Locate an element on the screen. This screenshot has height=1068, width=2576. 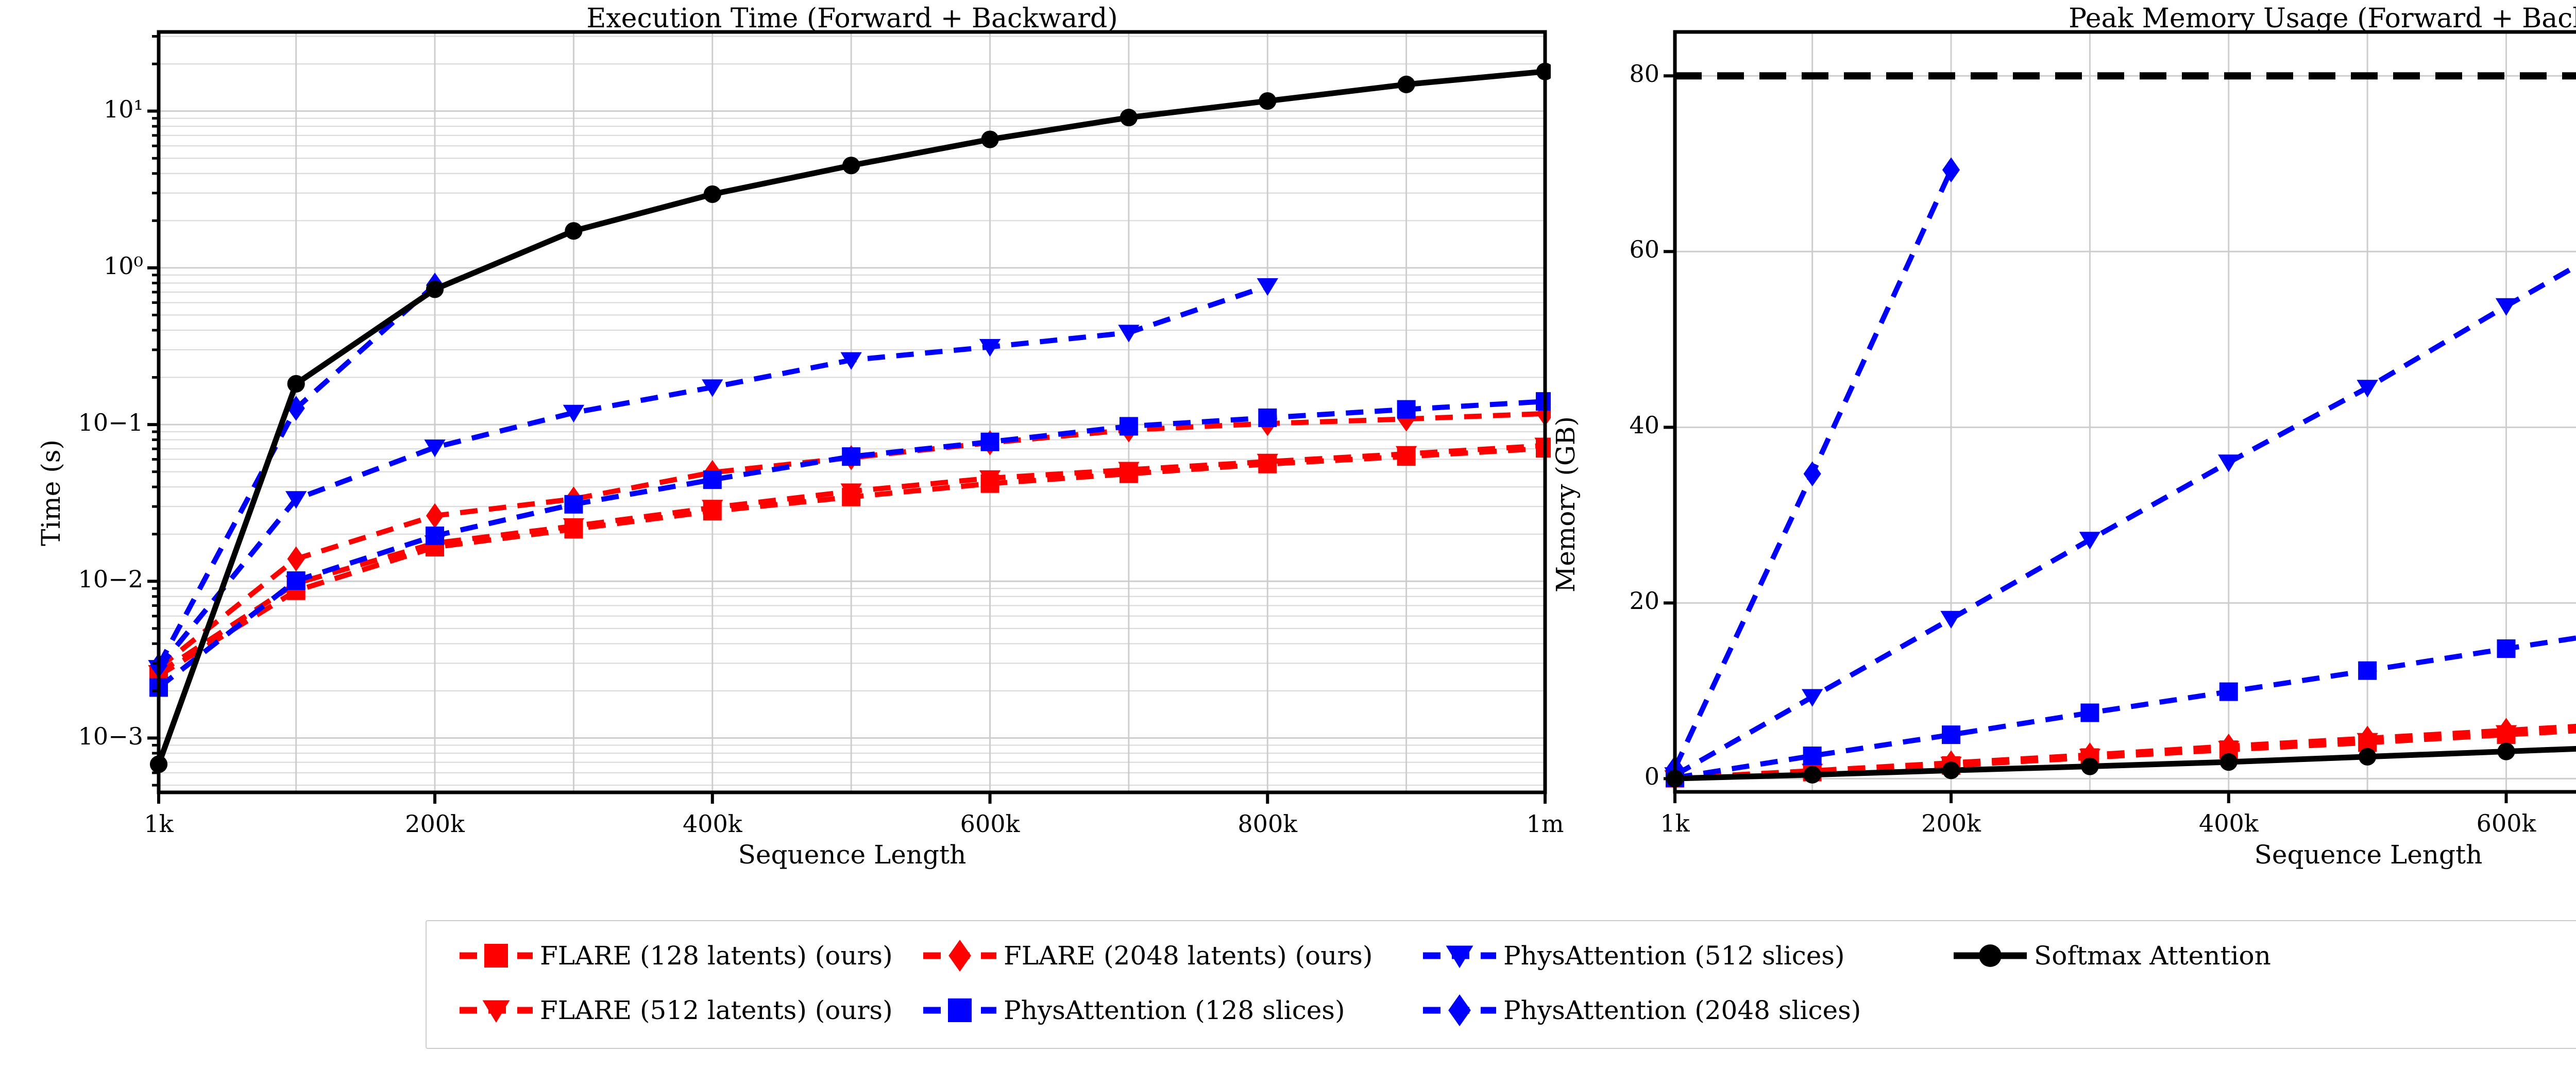
y-tick-label: 0 is located at coordinates (1651, 776).